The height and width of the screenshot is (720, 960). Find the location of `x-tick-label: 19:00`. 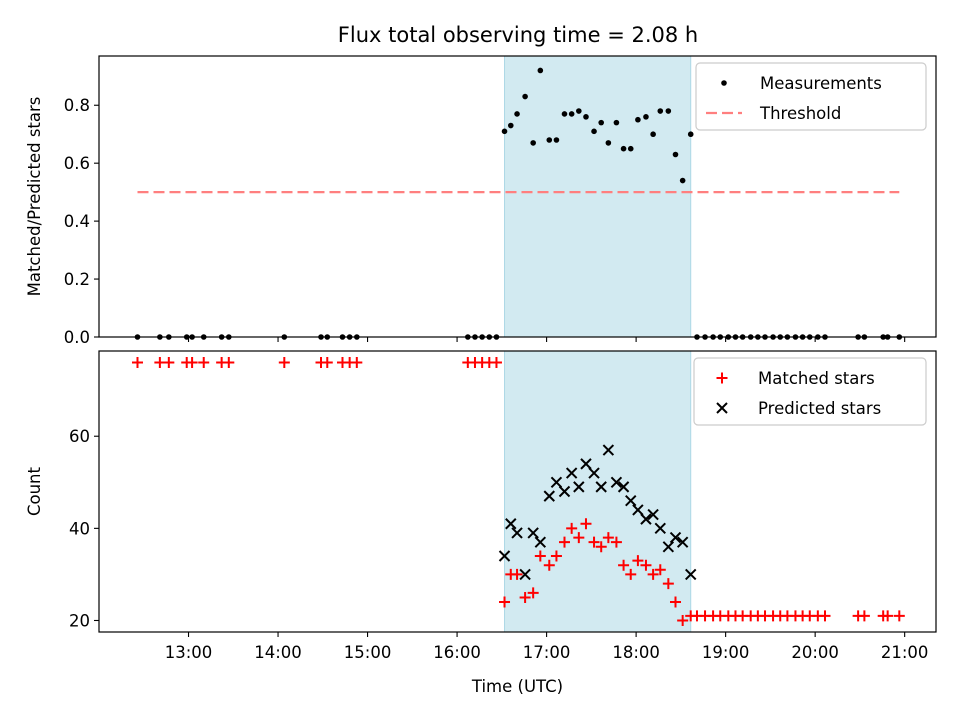

x-tick-label: 19:00 is located at coordinates (726, 652).